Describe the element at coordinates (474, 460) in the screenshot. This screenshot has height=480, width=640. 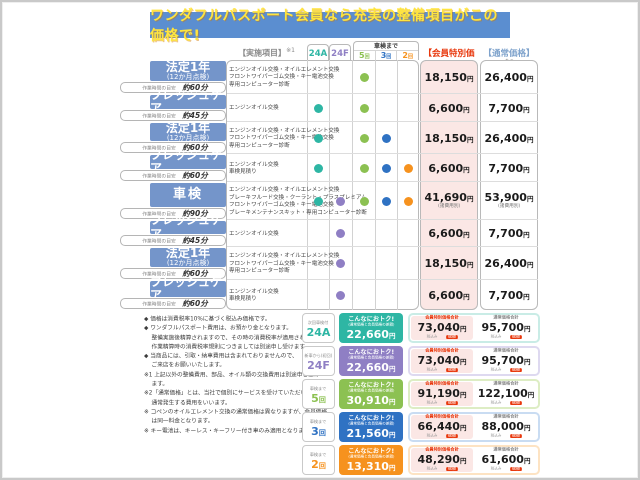
I see `totals-group: 会員特別価格合計 48,290円 税込み 総額 通常価格合計 61,600円 税込み 総額` at that location.